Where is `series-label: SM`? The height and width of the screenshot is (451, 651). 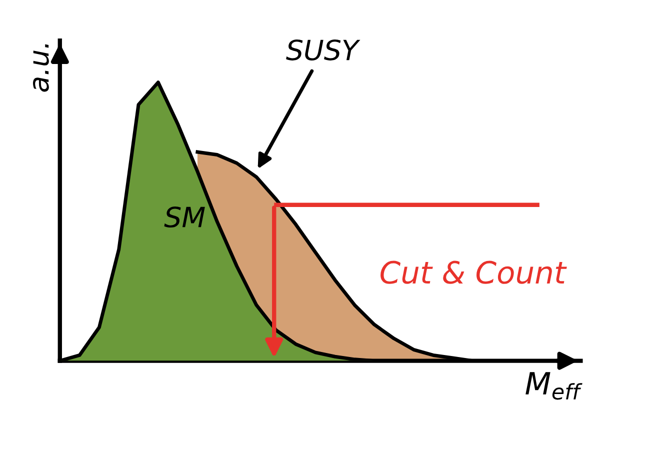 series-label: SM is located at coordinates (184, 217).